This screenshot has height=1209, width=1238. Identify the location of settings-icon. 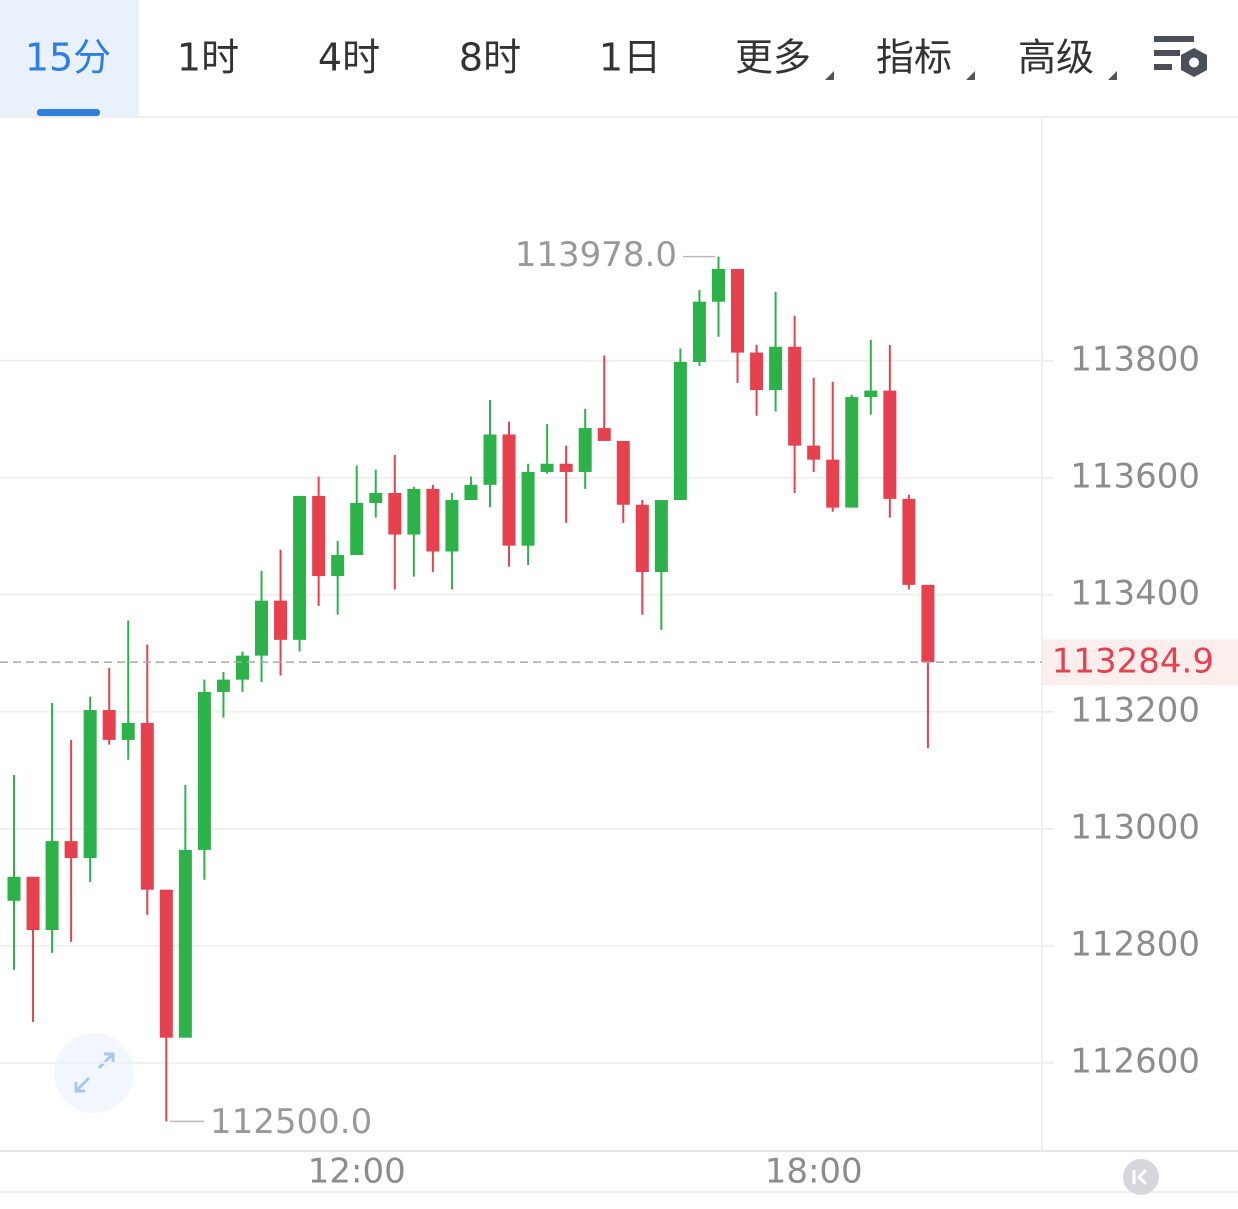
(1180, 56).